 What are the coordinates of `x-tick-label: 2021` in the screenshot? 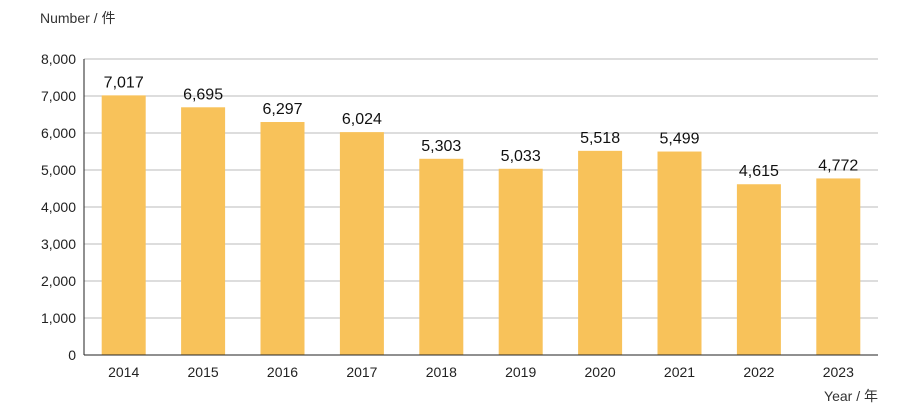 It's located at (679, 372).